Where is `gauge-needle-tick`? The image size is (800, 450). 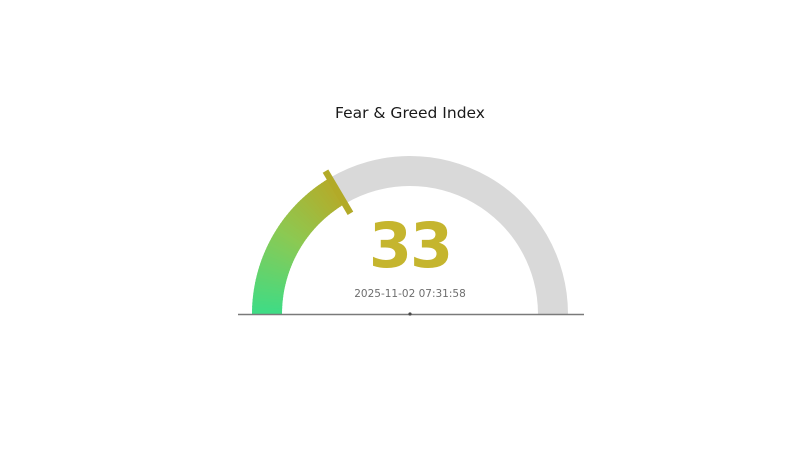 gauge-needle-tick is located at coordinates (338, 192).